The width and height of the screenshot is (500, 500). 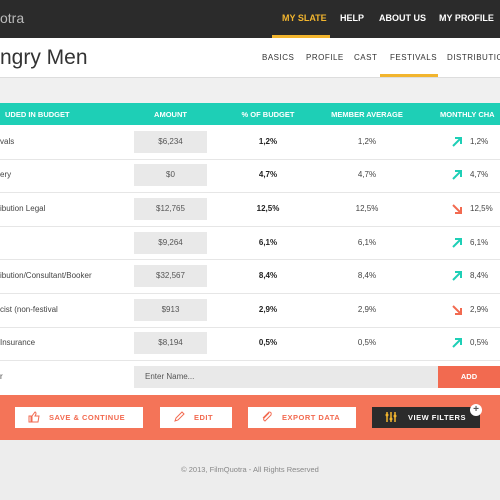 What do you see at coordinates (473, 57) in the screenshot?
I see `tab: DISTRIBUTION` at bounding box center [473, 57].